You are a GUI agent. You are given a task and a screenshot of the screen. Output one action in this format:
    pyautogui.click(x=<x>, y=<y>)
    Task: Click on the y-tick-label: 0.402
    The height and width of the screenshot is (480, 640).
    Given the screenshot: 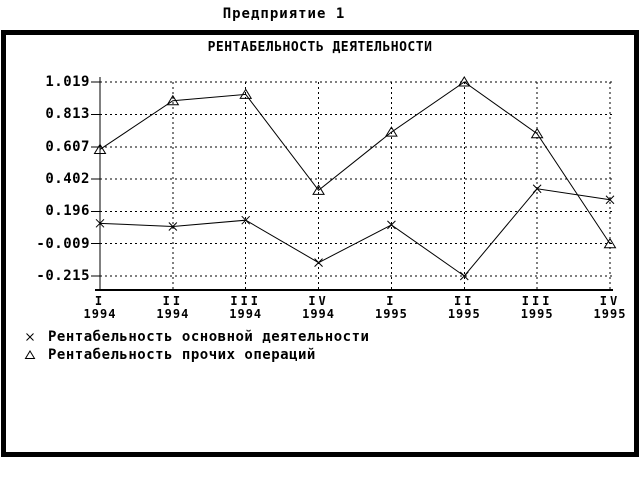 What is the action you would take?
    pyautogui.click(x=67, y=179)
    